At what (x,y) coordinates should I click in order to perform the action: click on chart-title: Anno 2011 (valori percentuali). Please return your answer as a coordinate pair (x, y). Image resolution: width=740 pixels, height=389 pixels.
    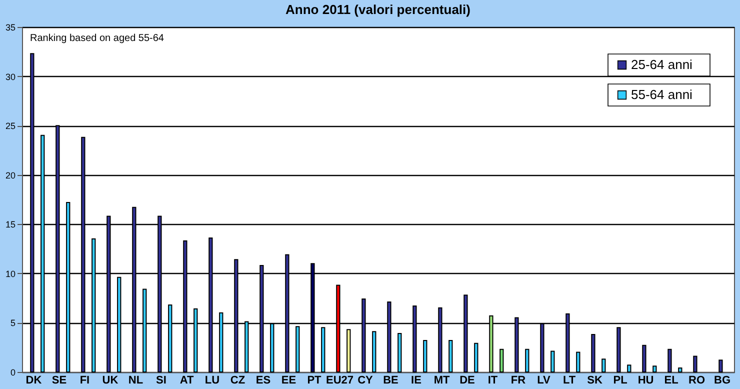
    Looking at the image, I should click on (378, 9).